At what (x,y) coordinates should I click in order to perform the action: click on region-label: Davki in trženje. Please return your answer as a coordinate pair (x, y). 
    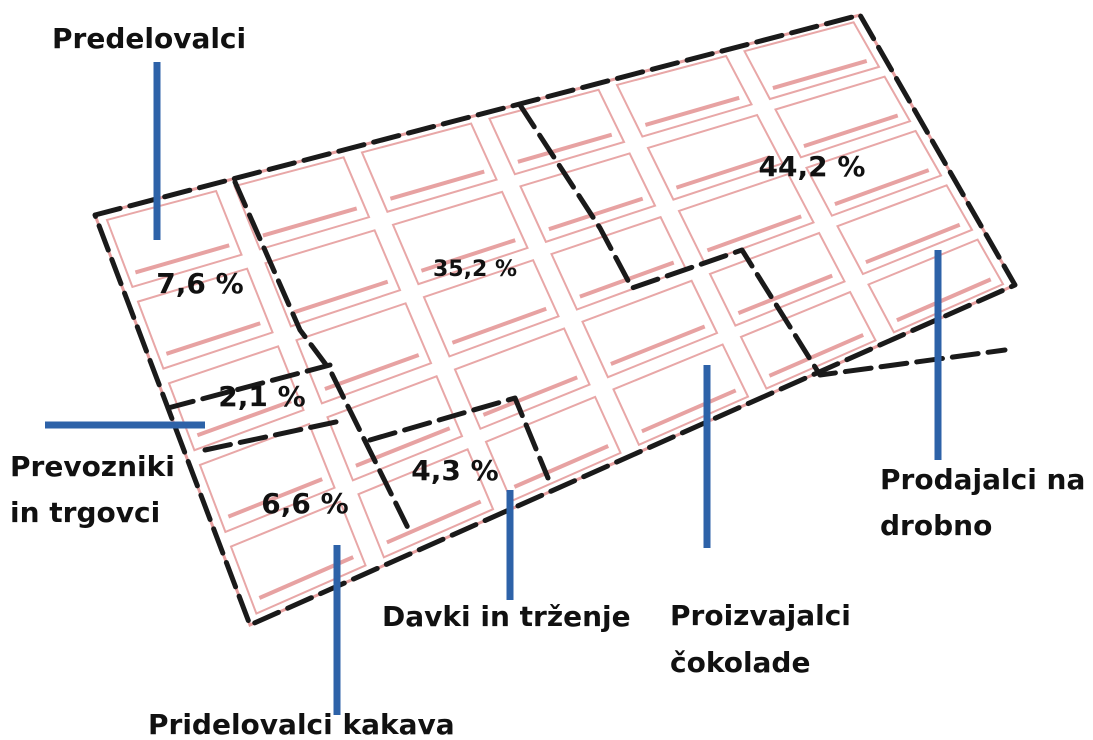
    Looking at the image, I should click on (506, 616).